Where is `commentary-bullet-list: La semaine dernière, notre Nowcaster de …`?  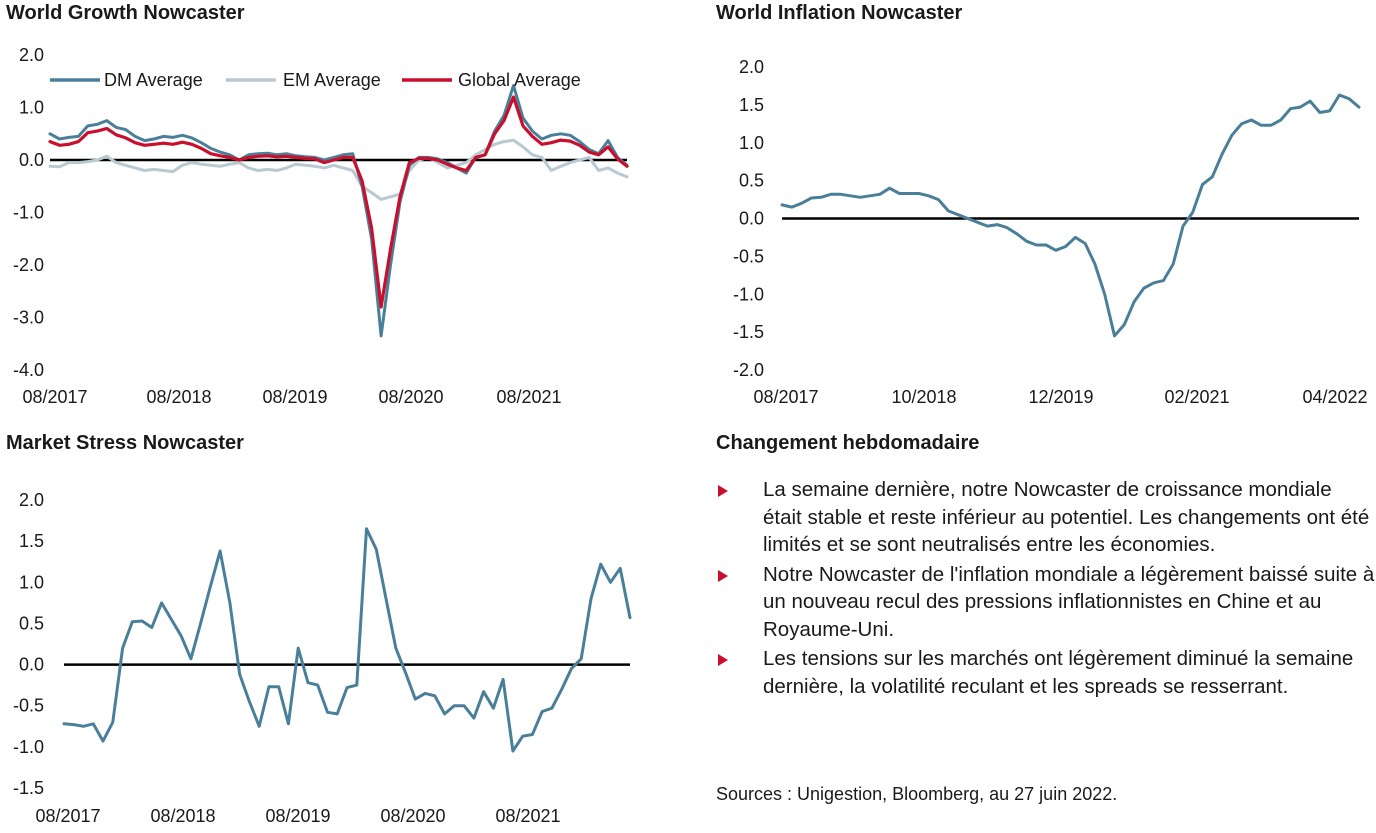
commentary-bullet-list: La semaine dernière, notre Nowcaster de … is located at coordinates (1046, 588).